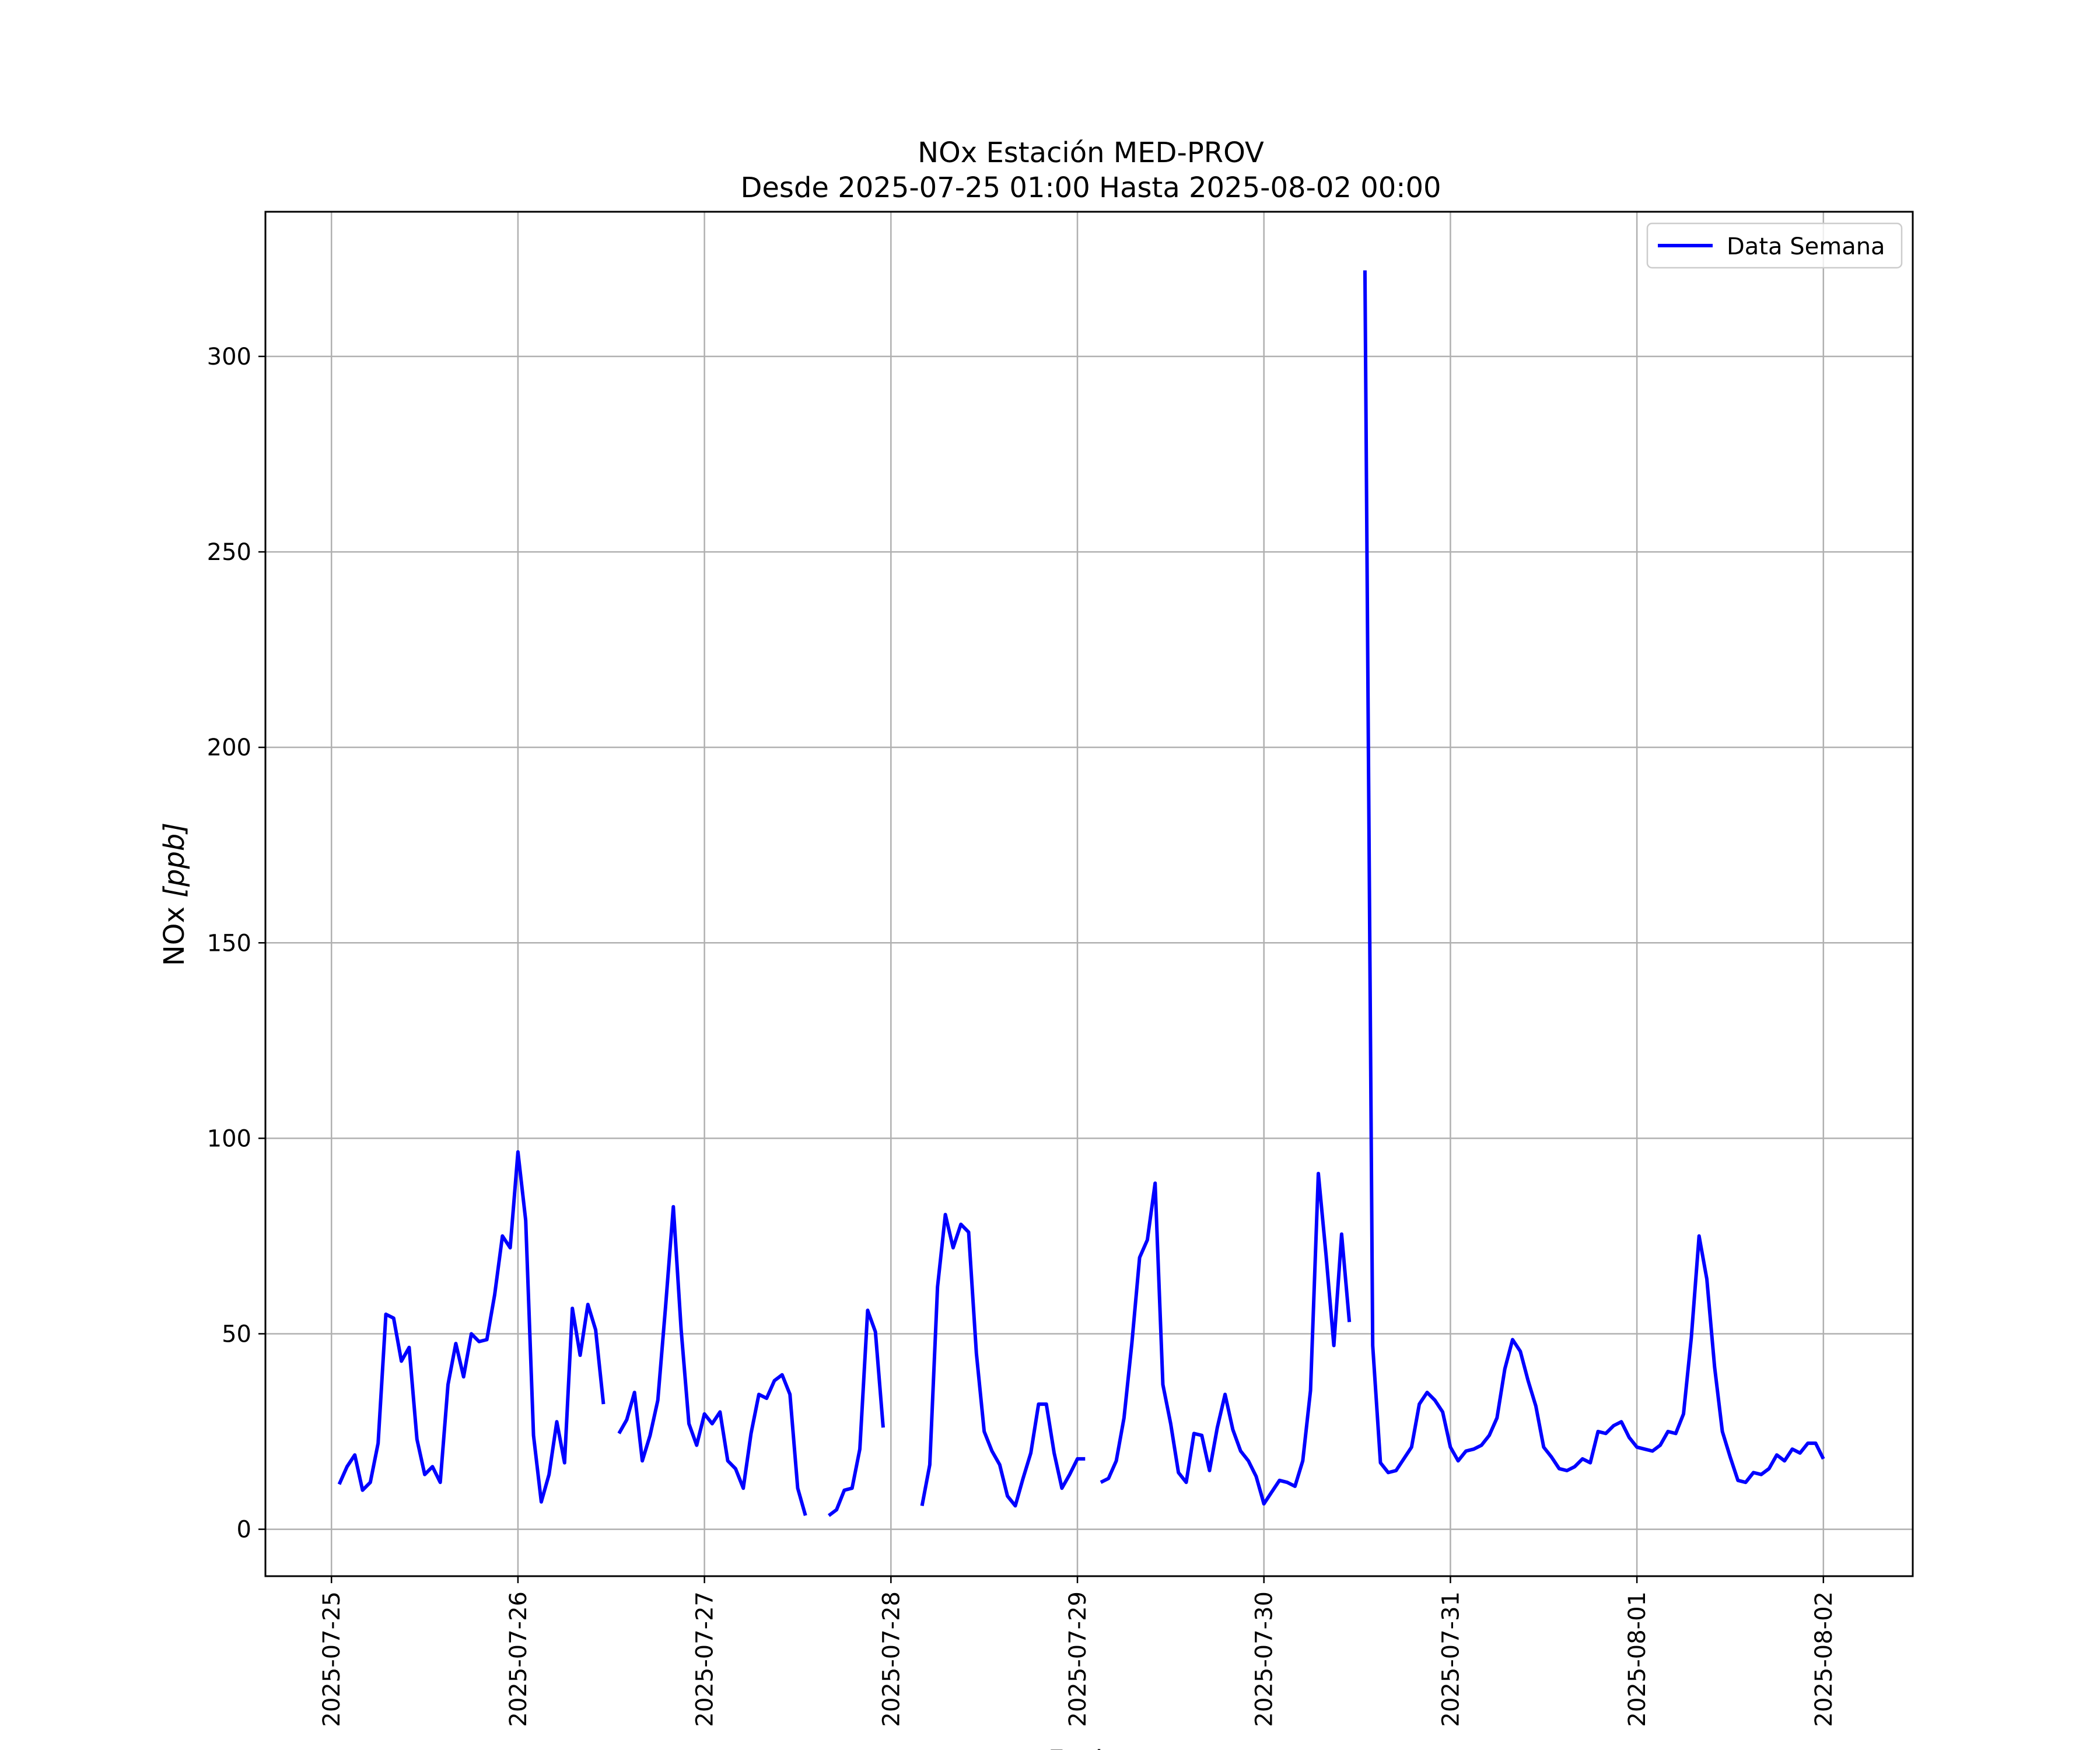  Describe the element at coordinates (331, 1659) in the screenshot. I see `x-tick-label: 2025-07-25` at that location.